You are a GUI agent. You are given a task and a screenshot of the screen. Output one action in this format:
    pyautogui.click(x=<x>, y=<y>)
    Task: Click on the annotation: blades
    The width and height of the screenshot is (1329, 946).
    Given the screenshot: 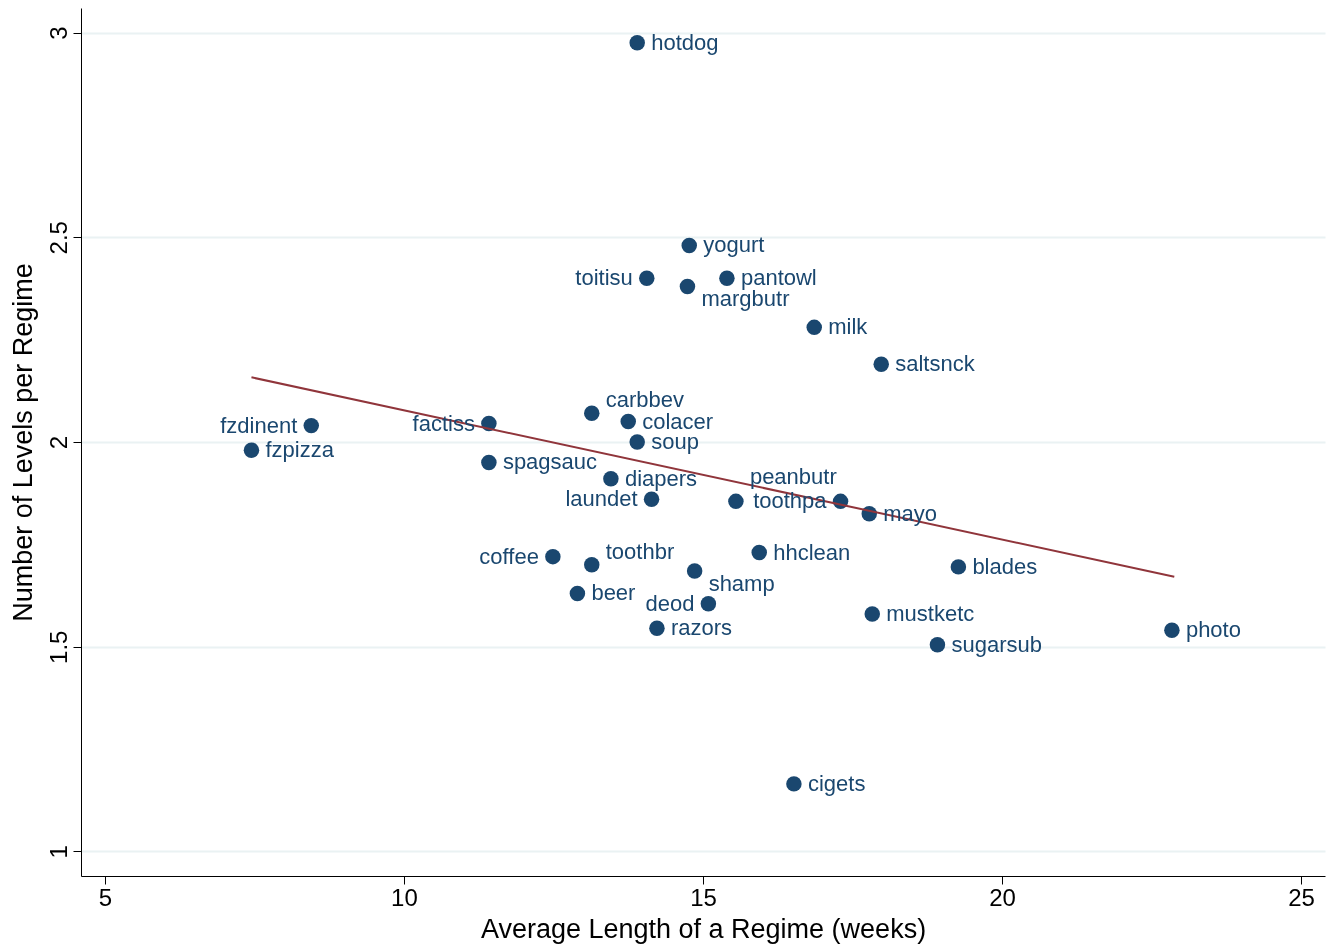 What is the action you would take?
    pyautogui.click(x=1005, y=566)
    